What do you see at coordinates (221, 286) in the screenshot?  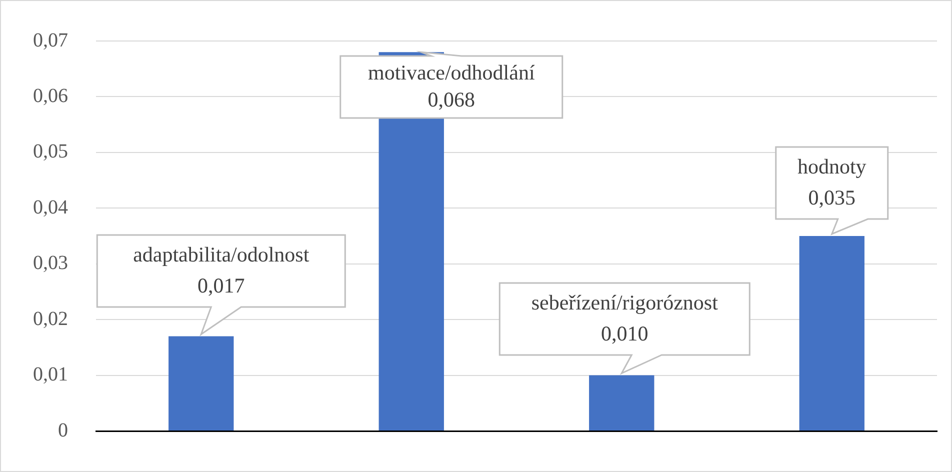 I see `data-label: 0,017` at bounding box center [221, 286].